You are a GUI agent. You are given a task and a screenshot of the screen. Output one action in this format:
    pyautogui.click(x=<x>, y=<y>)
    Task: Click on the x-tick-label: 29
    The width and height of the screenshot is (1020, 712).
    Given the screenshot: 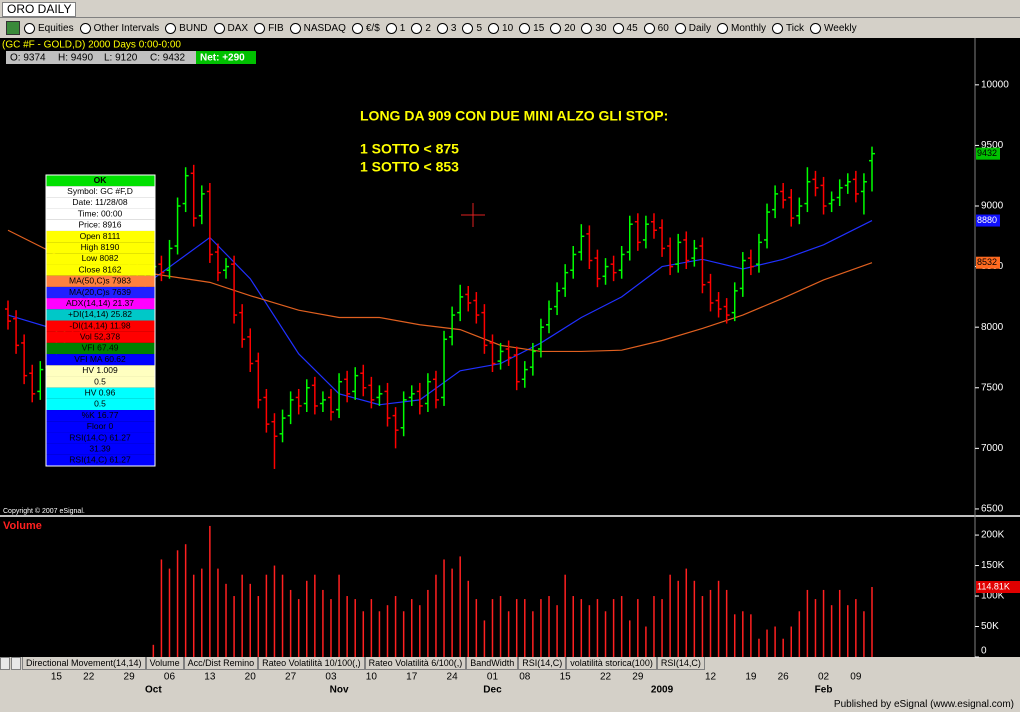 What is the action you would take?
    pyautogui.click(x=130, y=677)
    